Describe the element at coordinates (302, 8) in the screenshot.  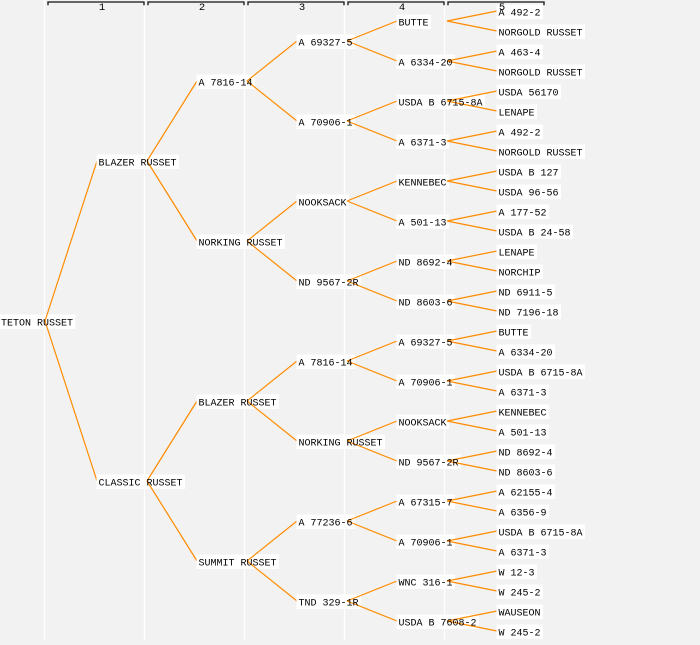
I see `svg-text: 3` at that location.